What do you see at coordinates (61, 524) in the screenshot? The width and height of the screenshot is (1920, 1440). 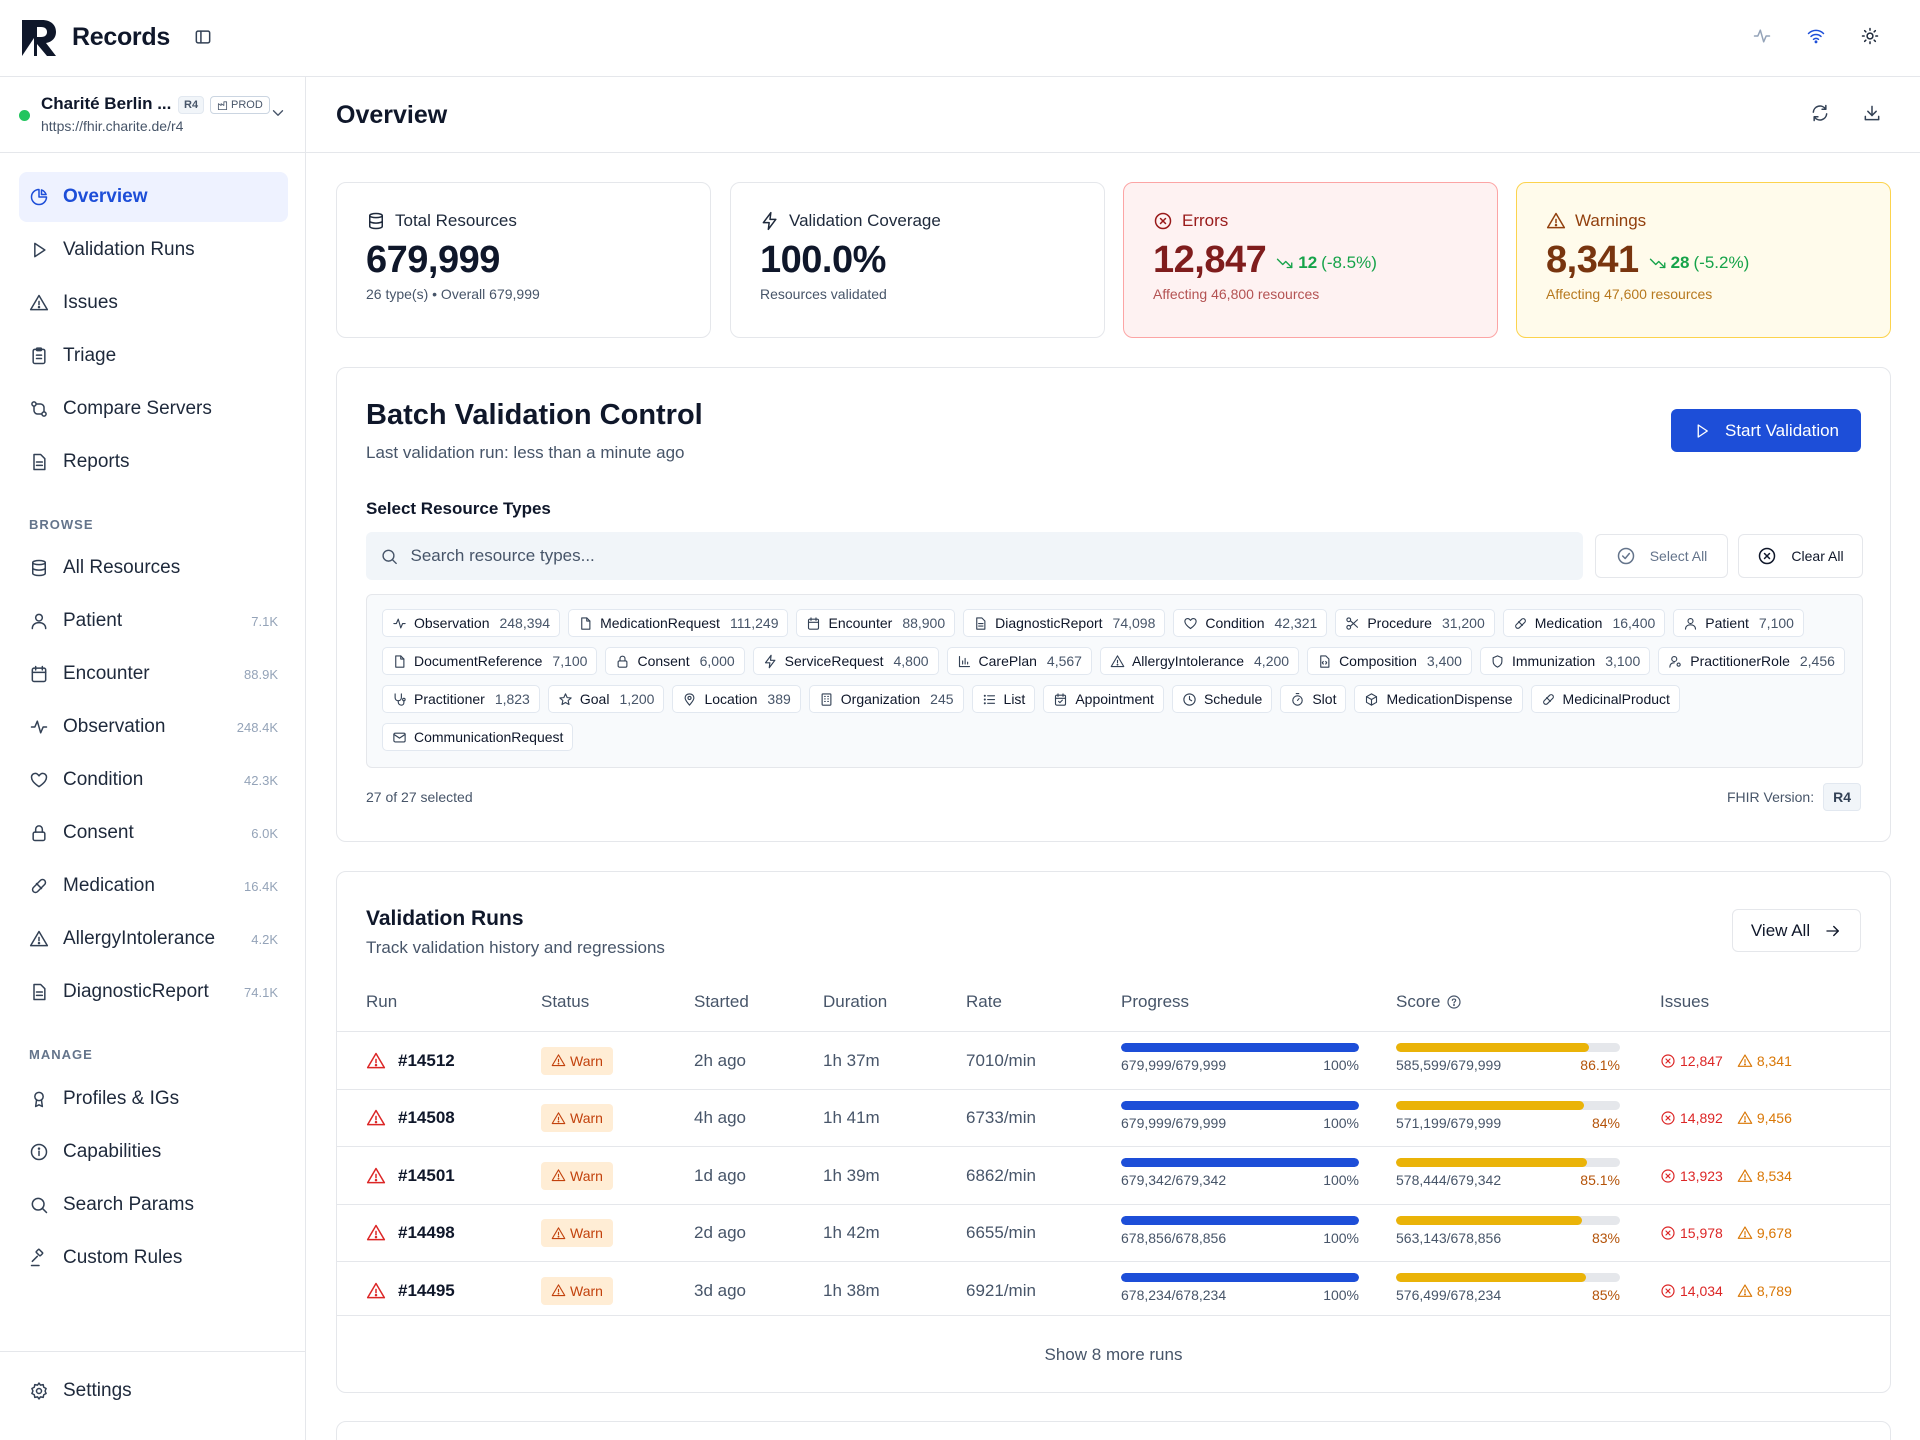 I see `nav-section-browse: BROWSE` at bounding box center [61, 524].